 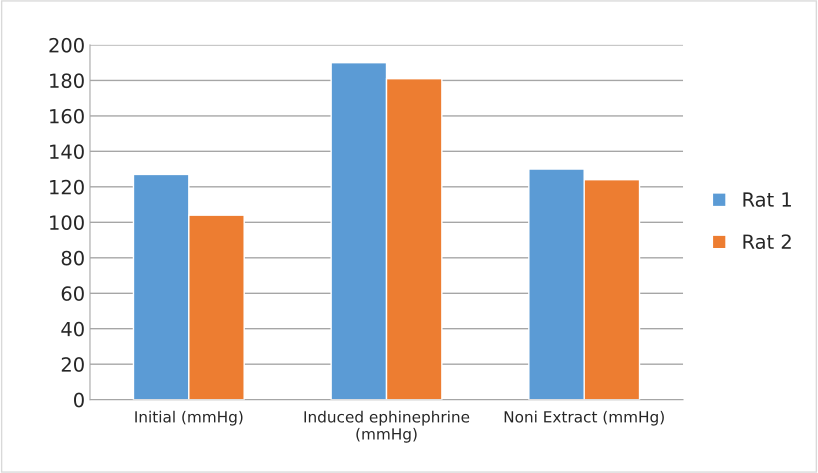 What do you see at coordinates (767, 242) in the screenshot?
I see `legend-label: Rat 2` at bounding box center [767, 242].